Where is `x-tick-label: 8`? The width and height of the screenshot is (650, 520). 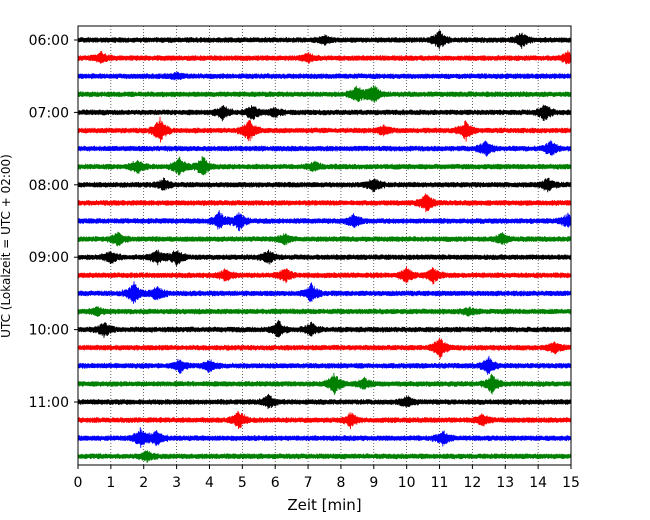 x-tick-label: 8 is located at coordinates (340, 483).